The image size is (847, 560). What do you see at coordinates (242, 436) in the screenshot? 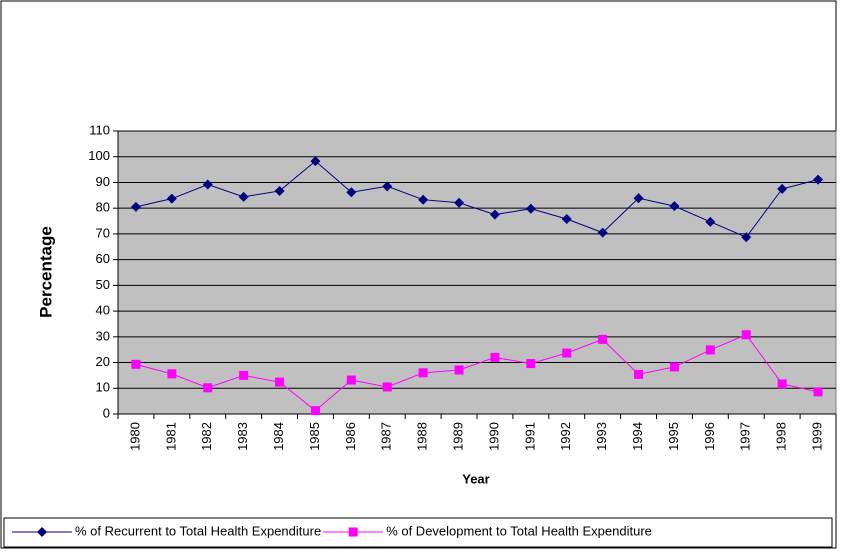
I see `x-tick-label: 1983` at bounding box center [242, 436].